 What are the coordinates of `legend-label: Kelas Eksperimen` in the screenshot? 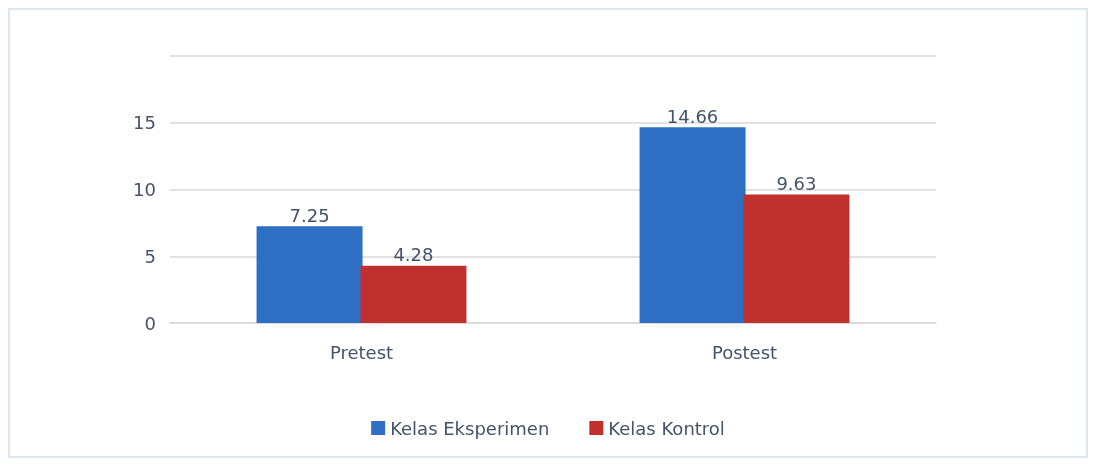 It's located at (470, 428).